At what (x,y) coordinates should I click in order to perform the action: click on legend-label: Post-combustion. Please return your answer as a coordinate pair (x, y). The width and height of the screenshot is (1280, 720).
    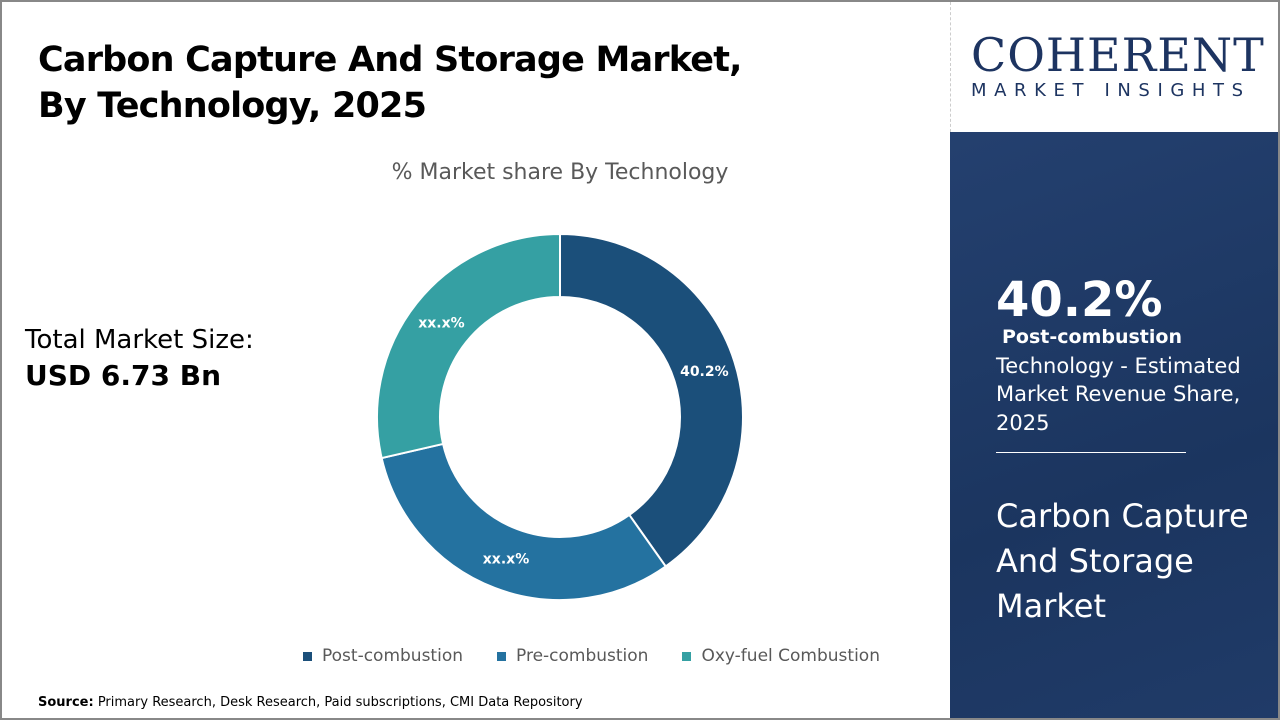
    Looking at the image, I should click on (392, 656).